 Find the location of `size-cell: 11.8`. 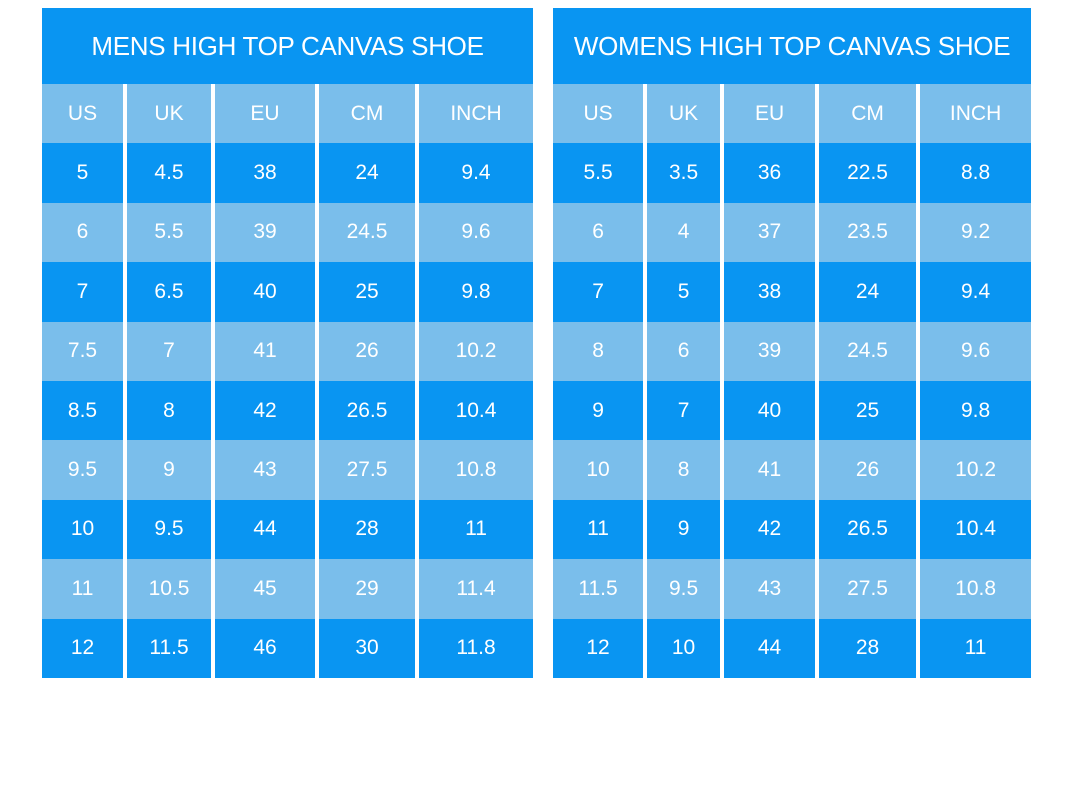

size-cell: 11.8 is located at coordinates (474, 648).